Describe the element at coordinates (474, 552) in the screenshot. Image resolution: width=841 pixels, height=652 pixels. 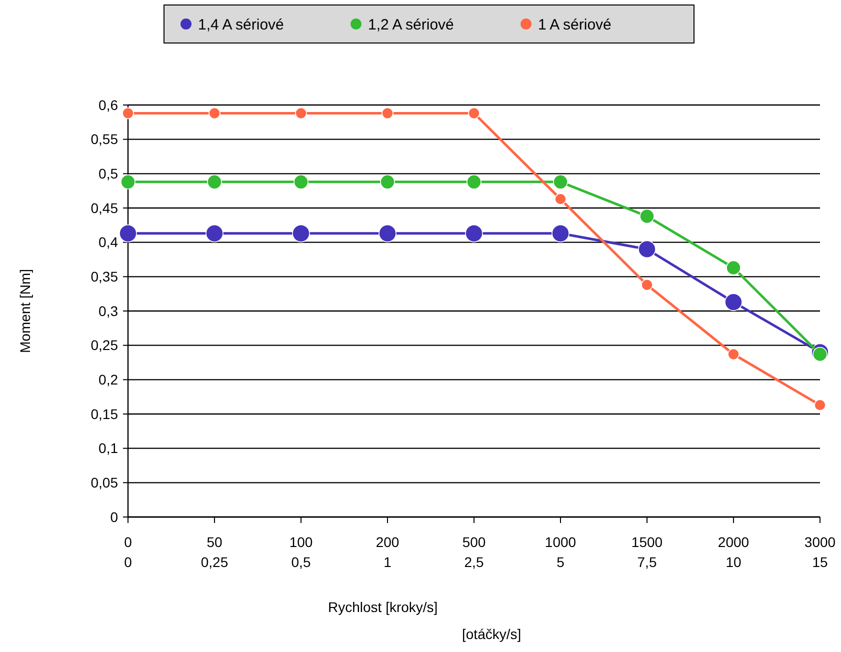
I see `x-tick-label: 500 2,5` at that location.